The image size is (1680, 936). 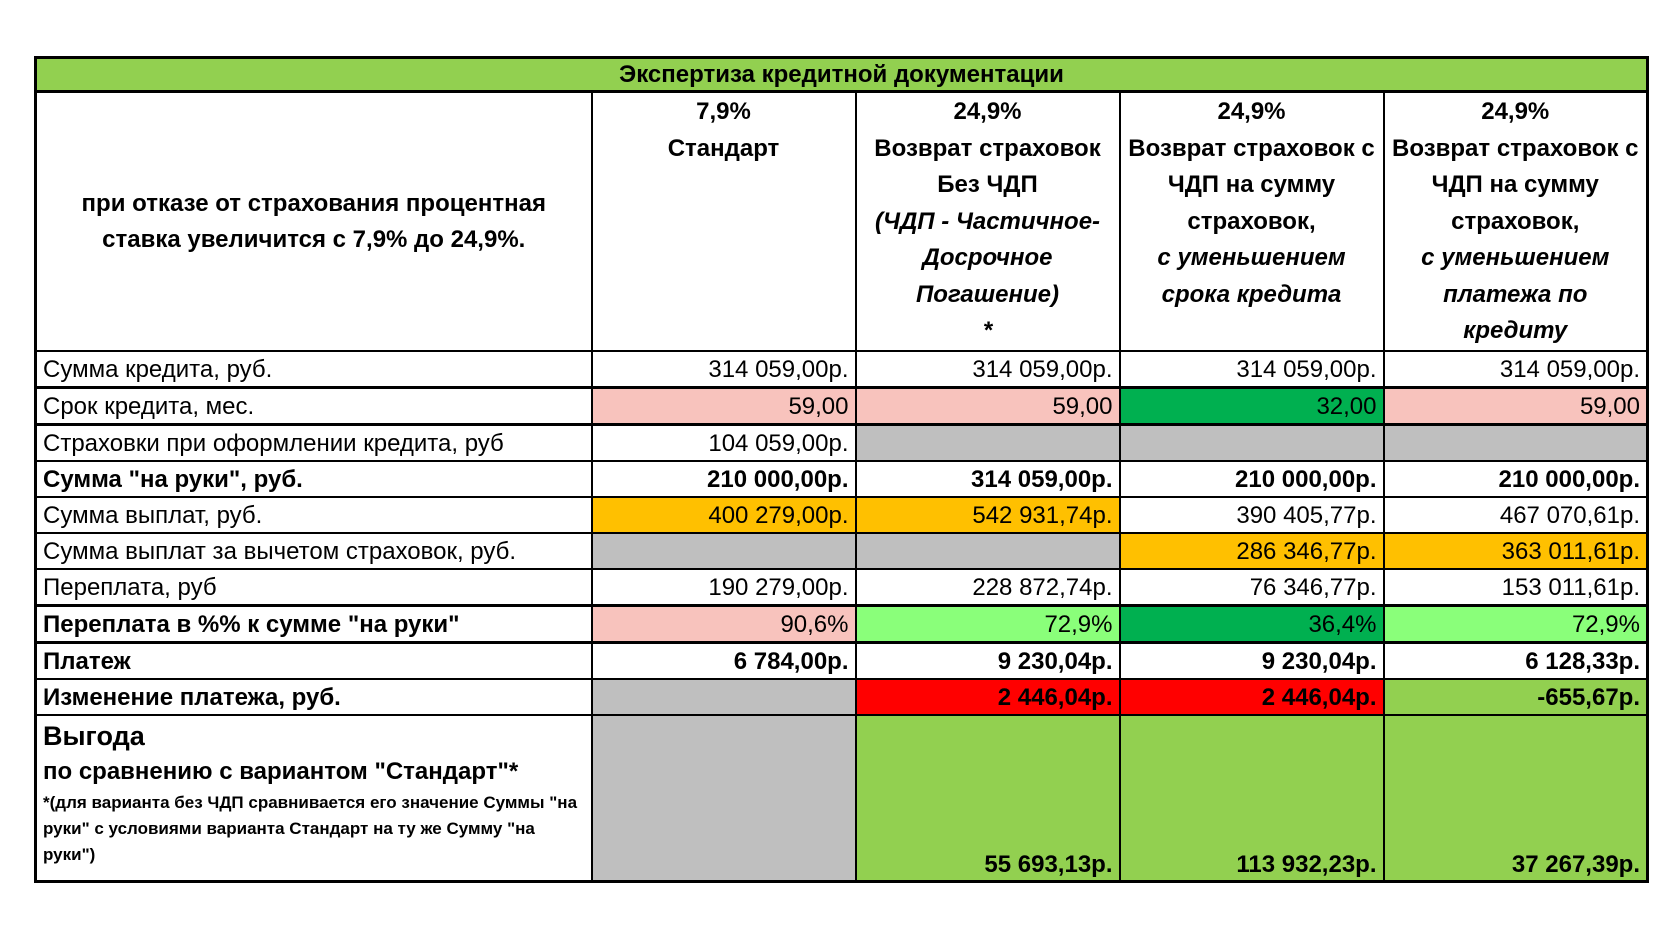 I want to click on header-note: *, so click(x=987, y=330).